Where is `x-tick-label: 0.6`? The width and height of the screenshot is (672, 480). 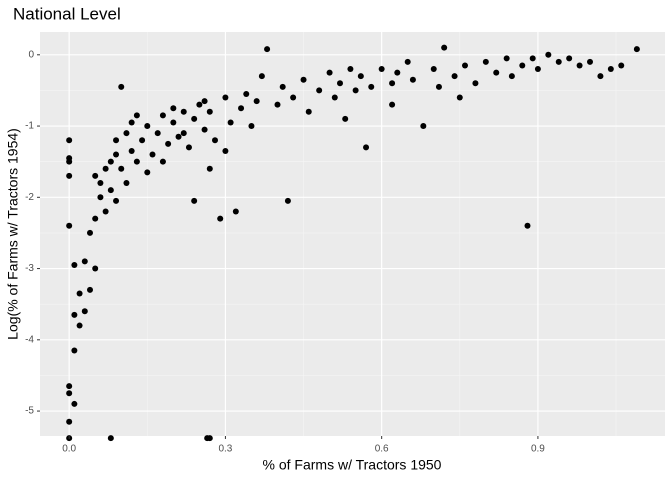 x-tick-label: 0.6 is located at coordinates (382, 449).